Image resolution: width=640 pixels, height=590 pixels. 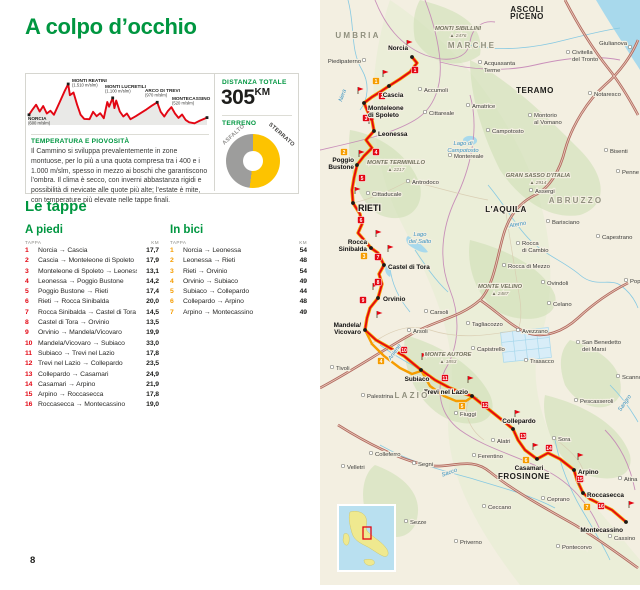 I want to click on stage-km: 44, so click(x=303, y=292).